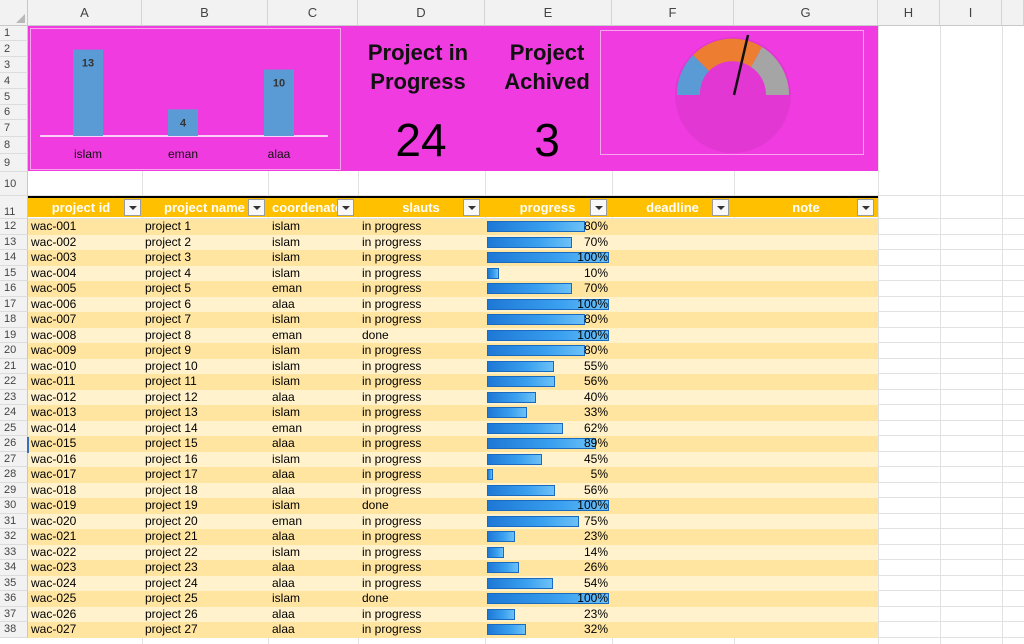 The height and width of the screenshot is (644, 1024). What do you see at coordinates (14, 397) in the screenshot?
I see `row-header-23: 23` at bounding box center [14, 397].